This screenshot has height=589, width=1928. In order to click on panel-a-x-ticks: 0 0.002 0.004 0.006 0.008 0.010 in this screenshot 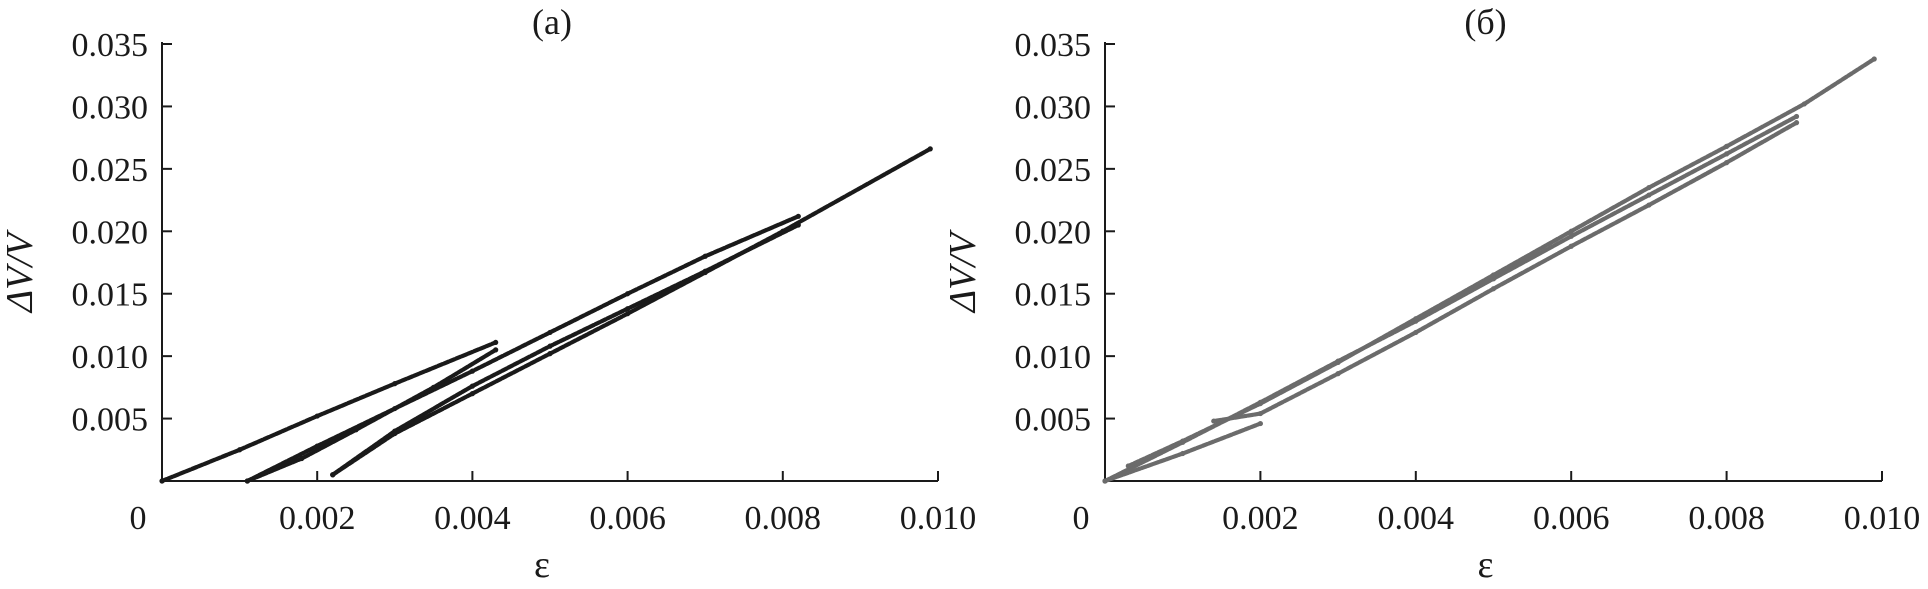, I will do `click(553, 504)`.